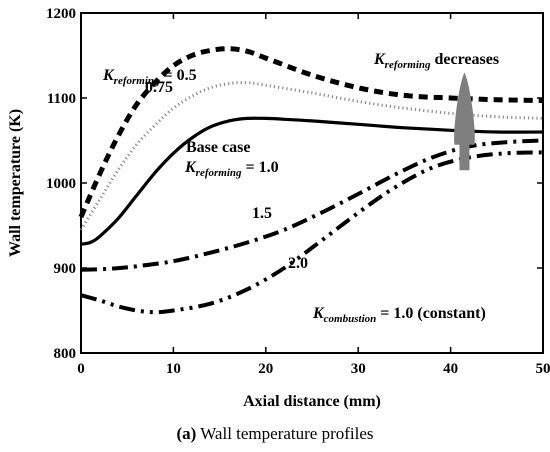  What do you see at coordinates (408, 65) in the screenshot?
I see `label-k-decreases-sub: reforming` at bounding box center [408, 65].